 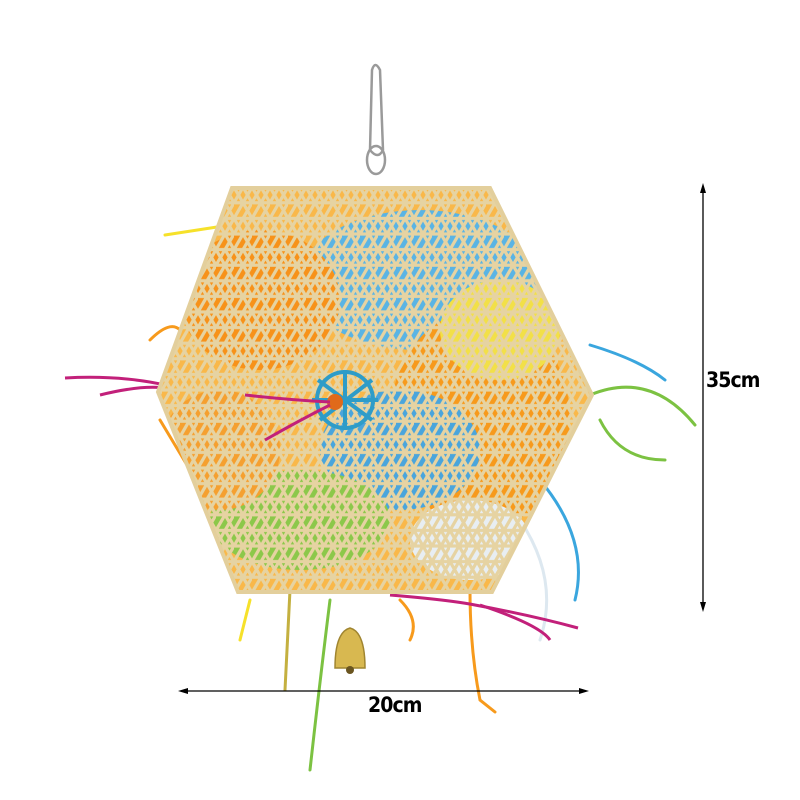 What do you see at coordinates (395, 705) in the screenshot?
I see `width-label: 20cm` at bounding box center [395, 705].